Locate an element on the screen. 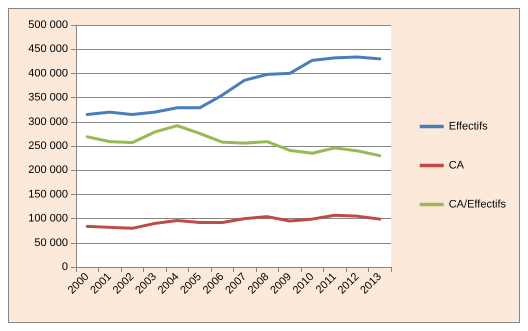  y-tick-label: 100 000 is located at coordinates (48, 218).